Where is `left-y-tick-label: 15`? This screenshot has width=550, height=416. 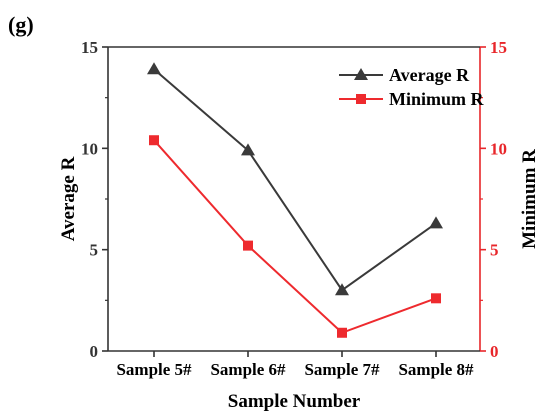 left-y-tick-label: 15 is located at coordinates (89, 47).